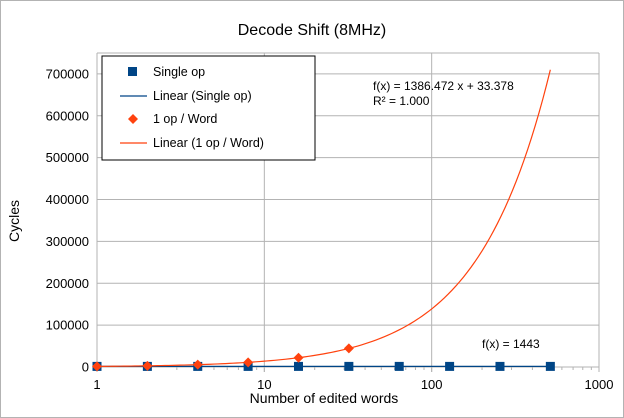 This screenshot has width=624, height=418. Describe the element at coordinates (67, 73) in the screenshot. I see `y-tick-label: 700000` at that location.